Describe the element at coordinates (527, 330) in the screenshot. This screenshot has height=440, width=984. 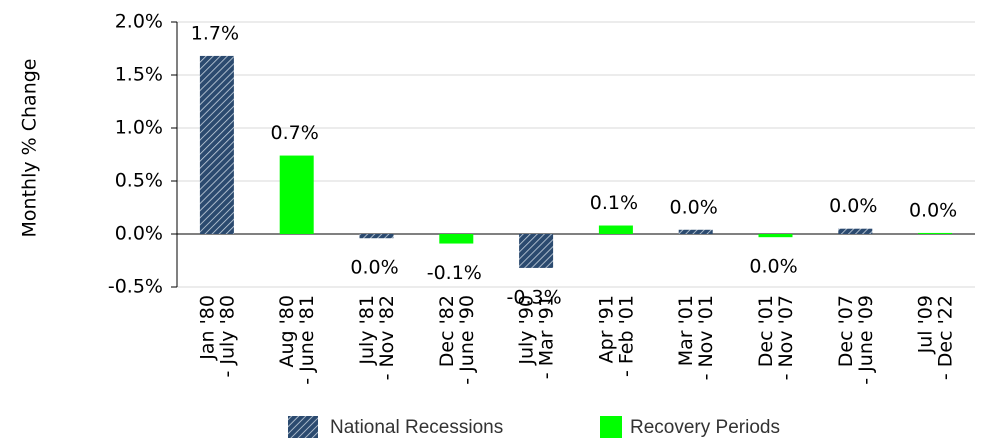
I see `x-tick-label: July '90` at that location.